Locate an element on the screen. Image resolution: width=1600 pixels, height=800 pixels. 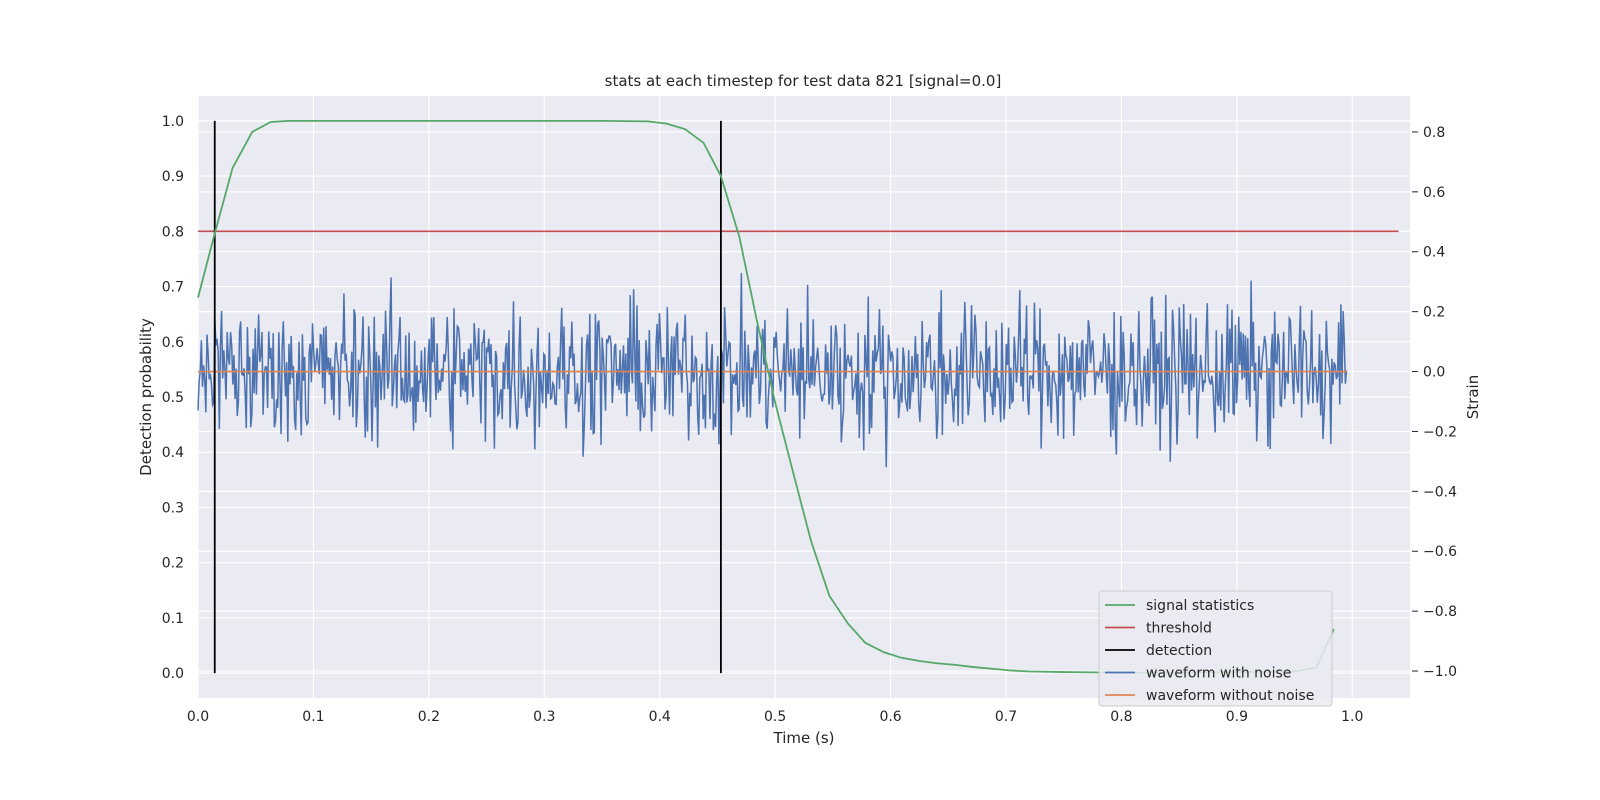
left-y-axis: 0.0 0.1 0.2 0.3 0.4 0.5 0.6 0.7 0.8 0.9 1.0 is located at coordinates (173, 398).